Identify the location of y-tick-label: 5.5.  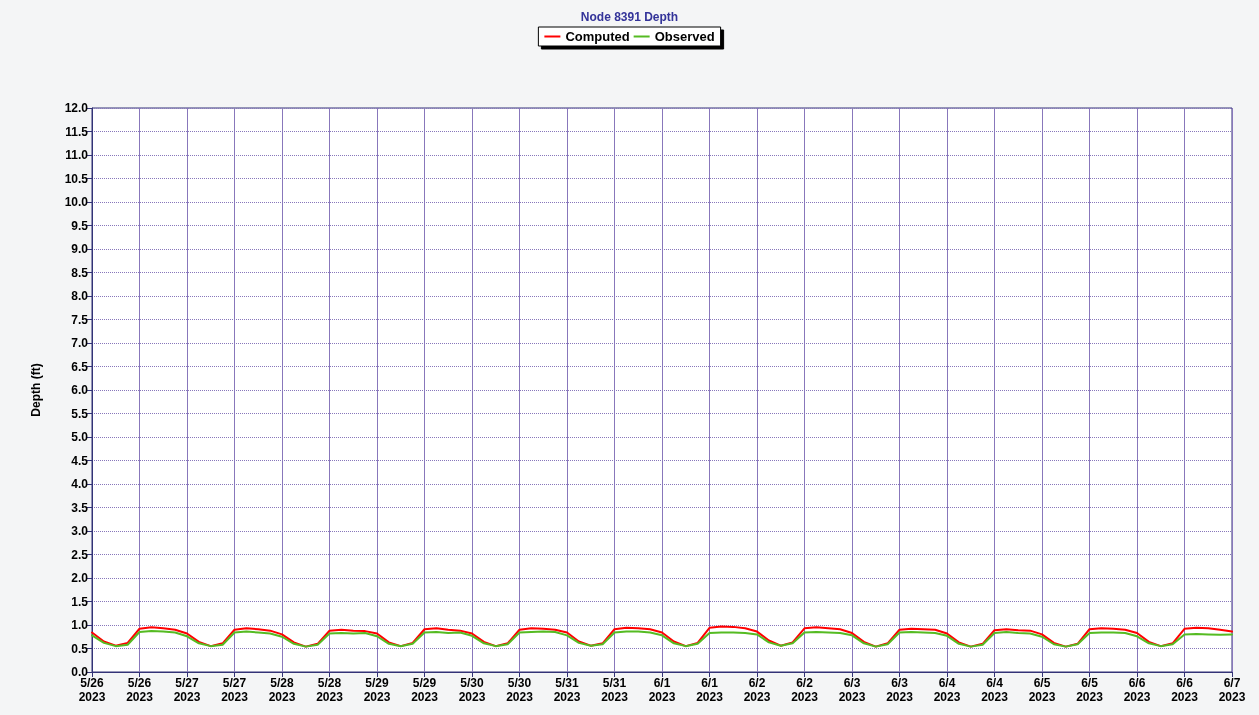
(80, 413).